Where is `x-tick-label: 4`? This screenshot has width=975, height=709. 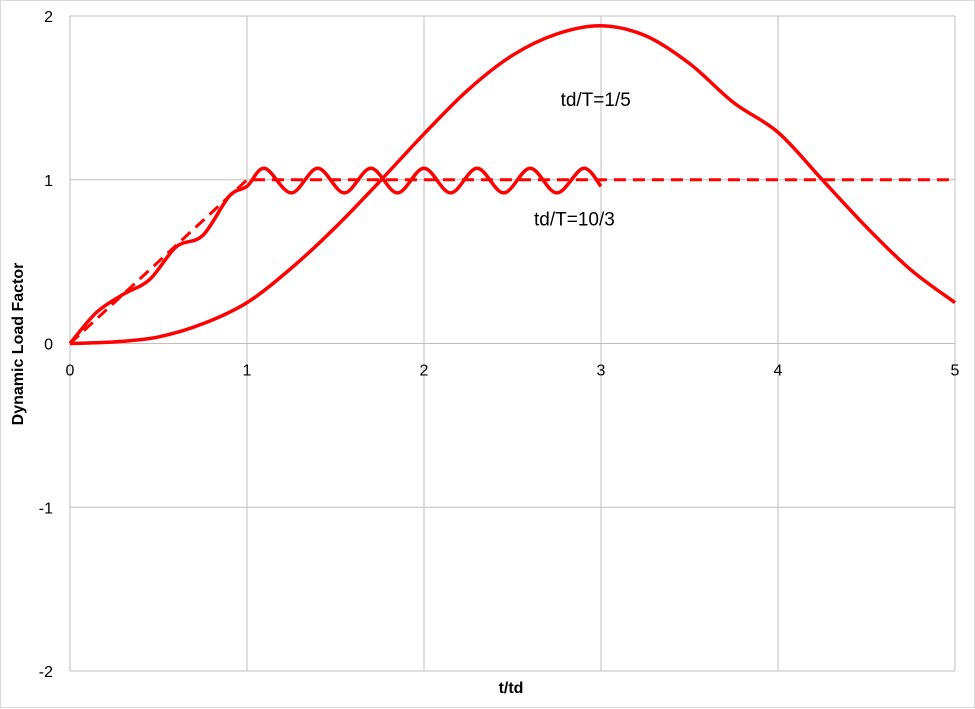
x-tick-label: 4 is located at coordinates (778, 371).